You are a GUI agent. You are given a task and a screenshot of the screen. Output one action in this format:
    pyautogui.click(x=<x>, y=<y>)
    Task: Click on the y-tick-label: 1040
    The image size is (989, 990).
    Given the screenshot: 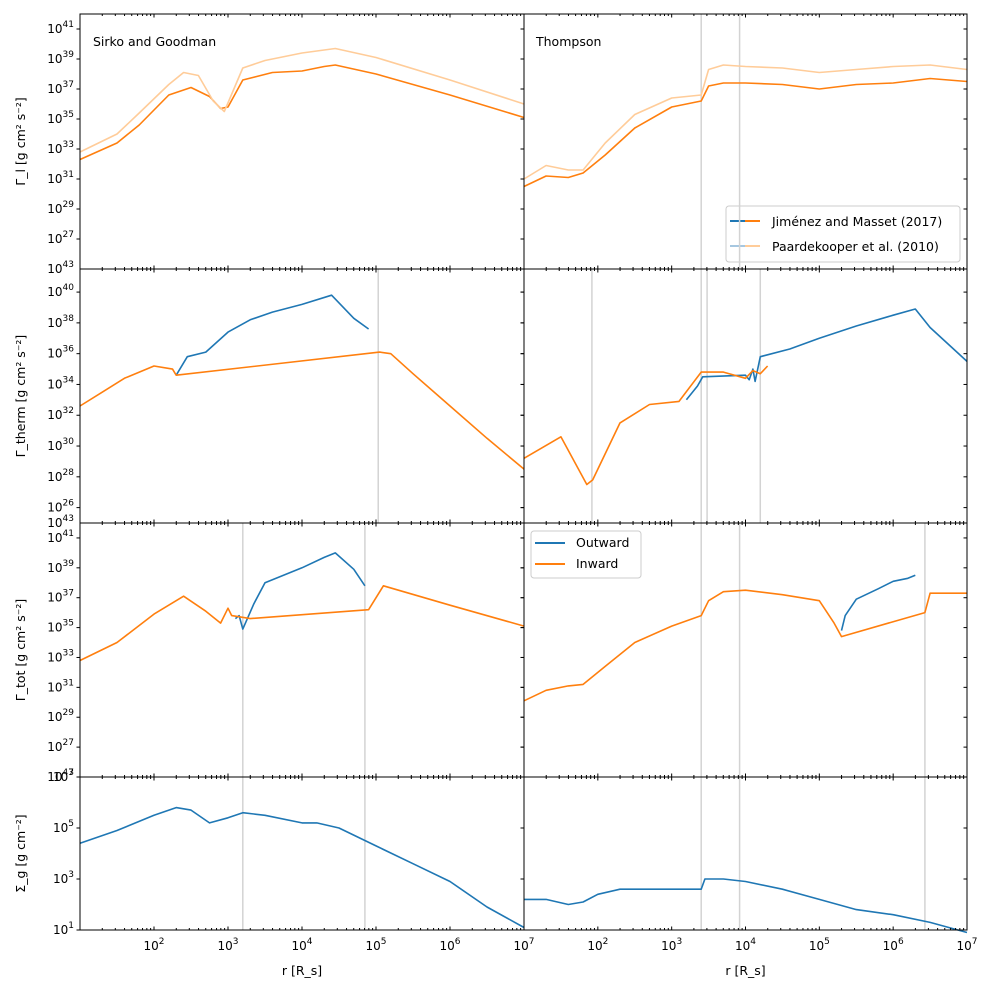 What is the action you would take?
    pyautogui.click(x=60, y=291)
    